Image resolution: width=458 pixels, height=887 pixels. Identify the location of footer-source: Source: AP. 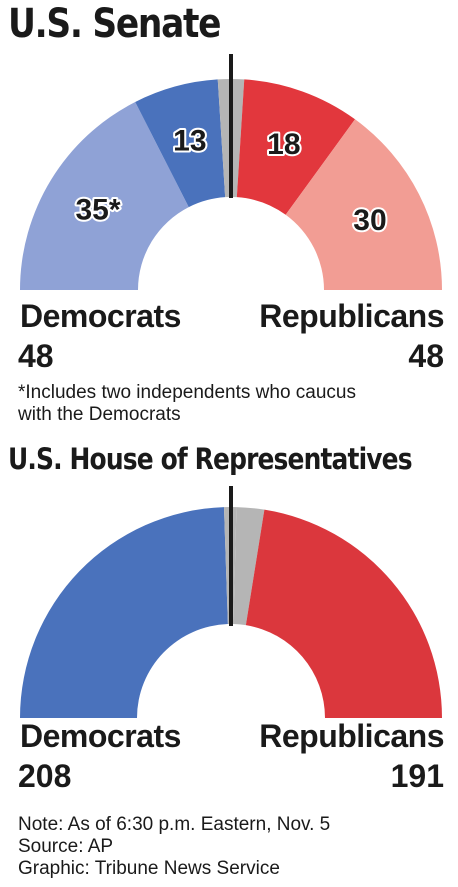
(66, 846).